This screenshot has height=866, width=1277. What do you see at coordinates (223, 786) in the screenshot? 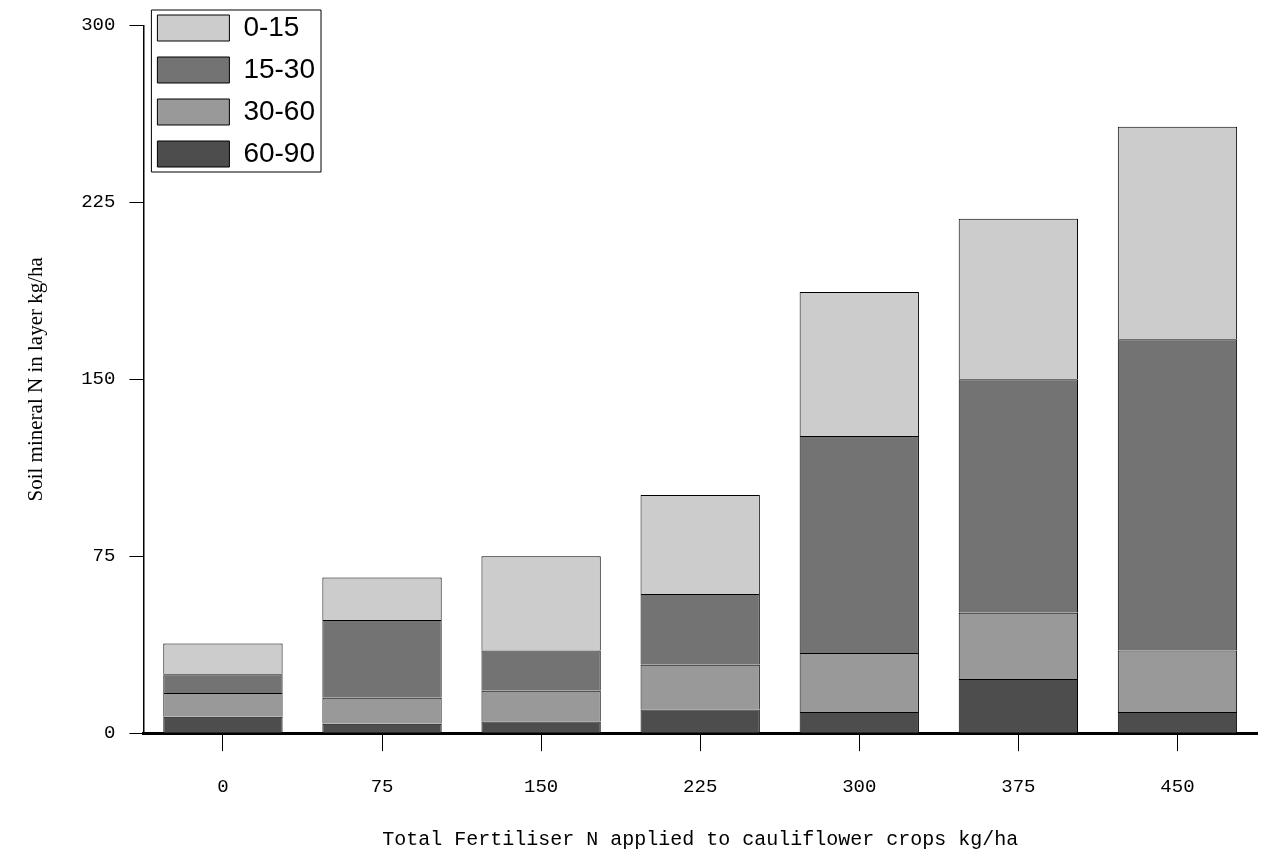
I see `x-tick-label: 0` at bounding box center [223, 786].